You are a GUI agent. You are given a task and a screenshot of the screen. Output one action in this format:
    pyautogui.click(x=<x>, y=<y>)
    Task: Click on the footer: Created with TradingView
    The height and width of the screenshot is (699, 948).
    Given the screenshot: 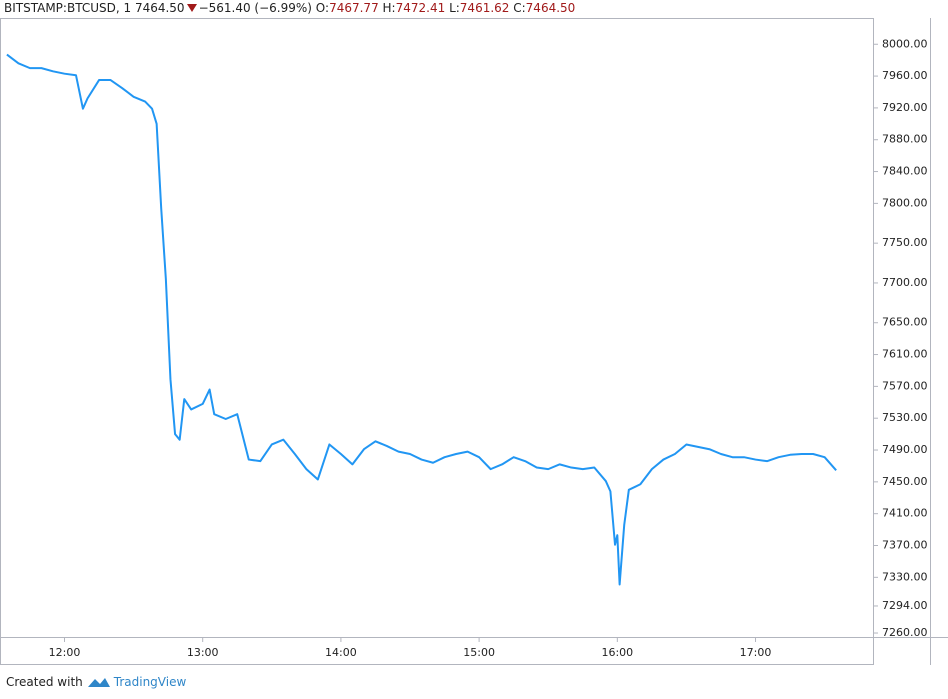 What is the action you would take?
    pyautogui.click(x=96, y=682)
    